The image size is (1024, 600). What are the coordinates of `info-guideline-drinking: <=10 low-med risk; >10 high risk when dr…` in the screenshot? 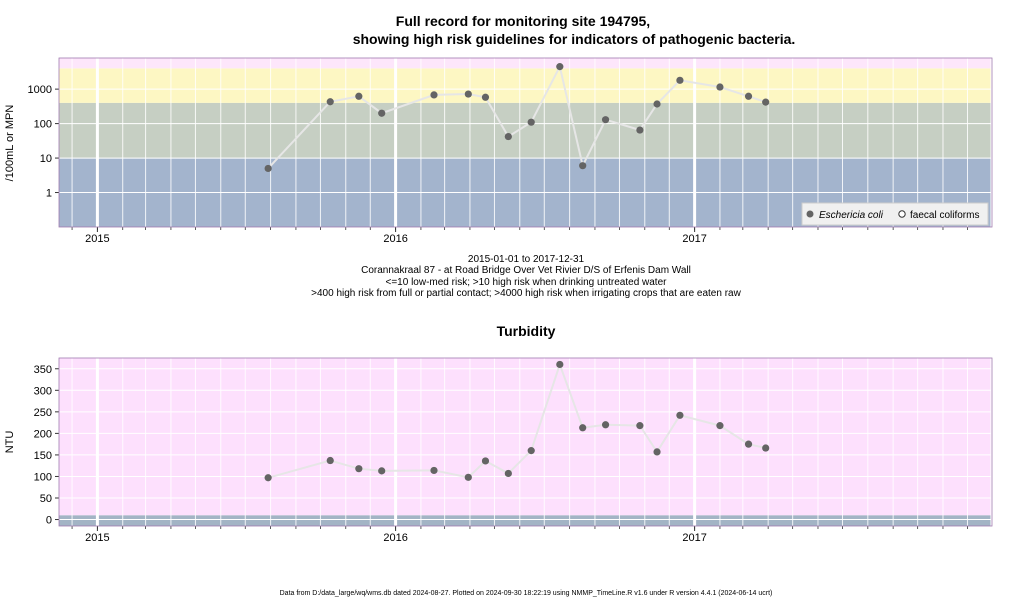 It's located at (527, 282).